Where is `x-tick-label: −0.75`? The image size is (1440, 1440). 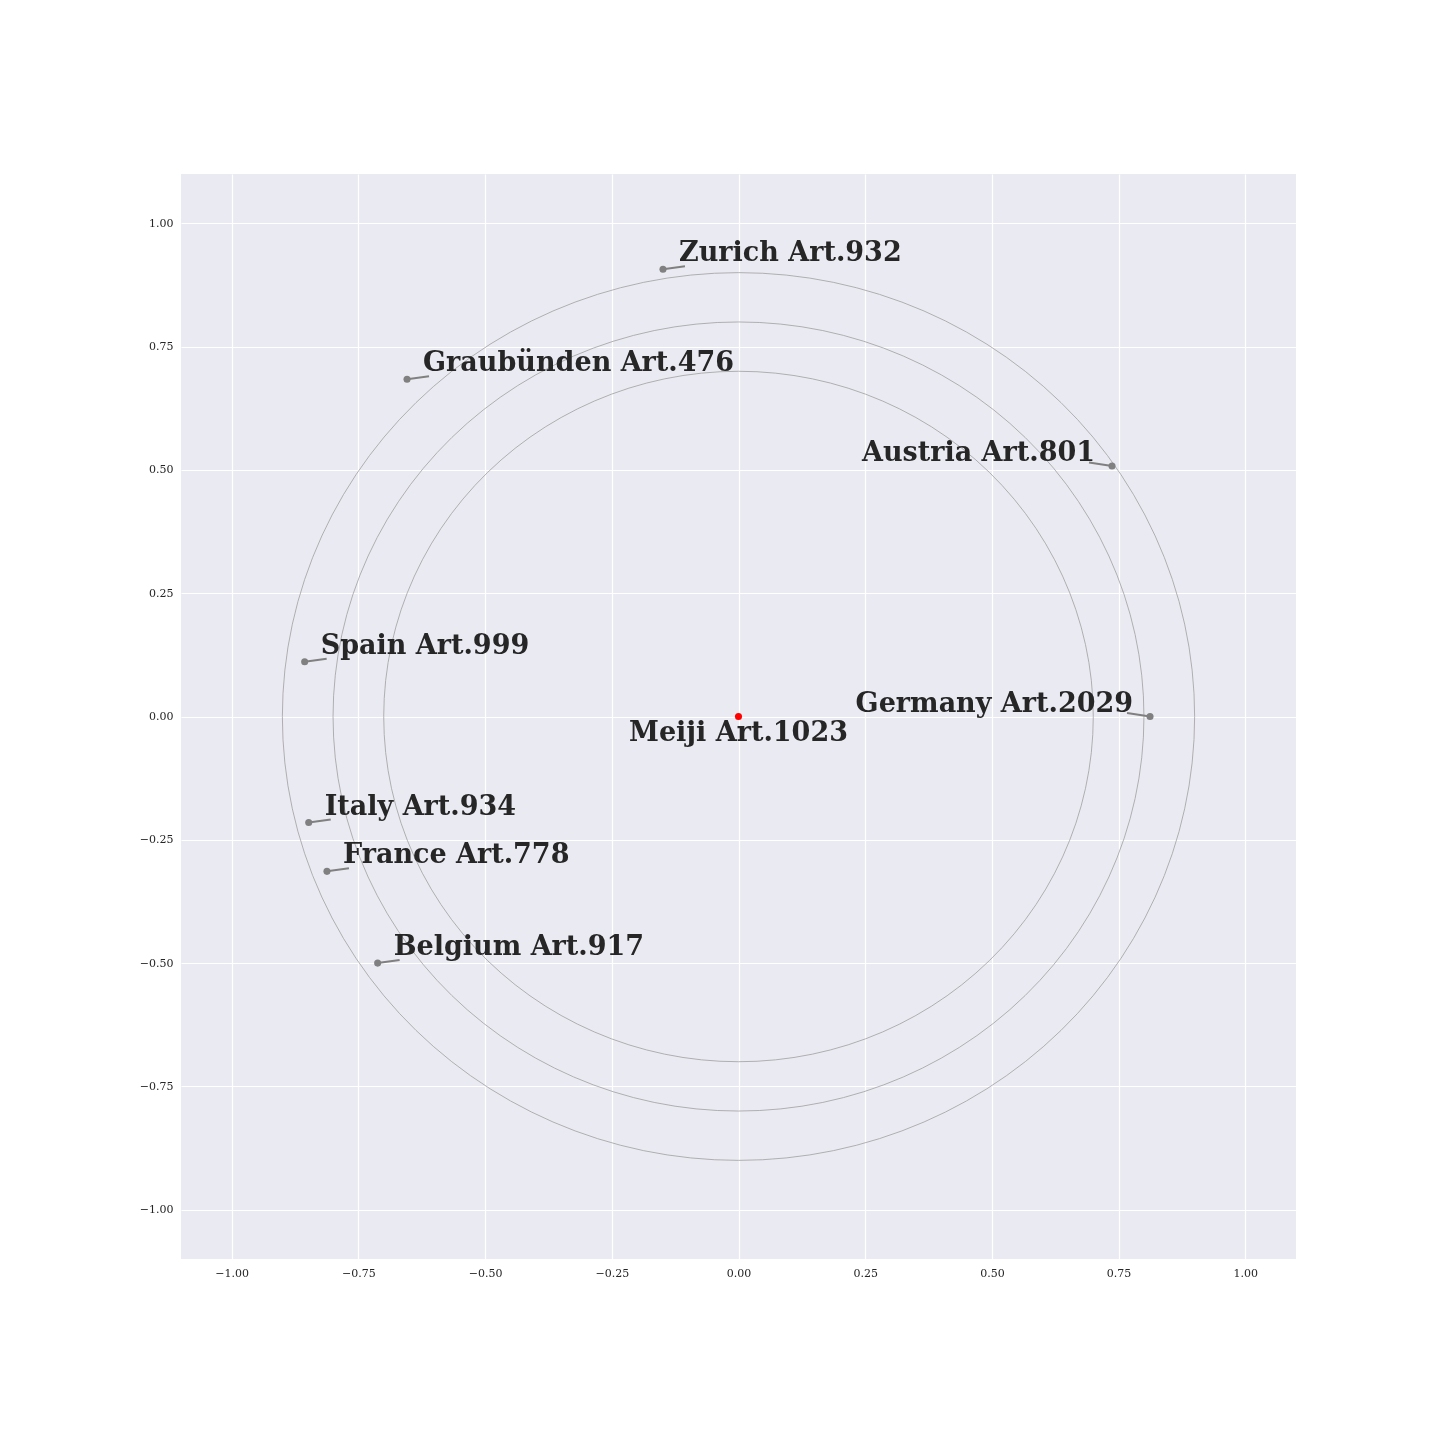 x-tick-label: −0.75 is located at coordinates (359, 1273).